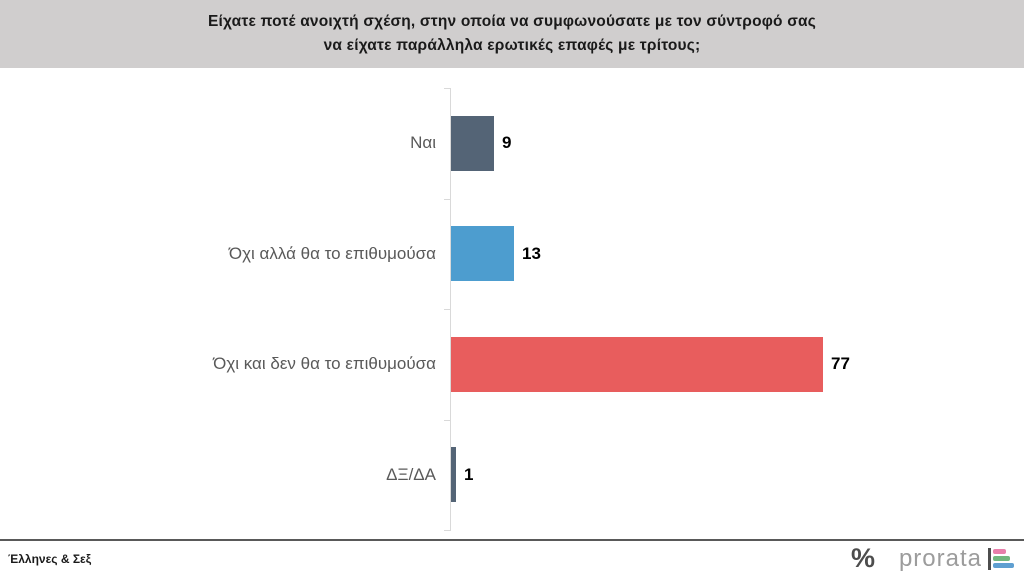 The height and width of the screenshot is (576, 1024). Describe the element at coordinates (512, 540) in the screenshot. I see `footer-divider` at that location.